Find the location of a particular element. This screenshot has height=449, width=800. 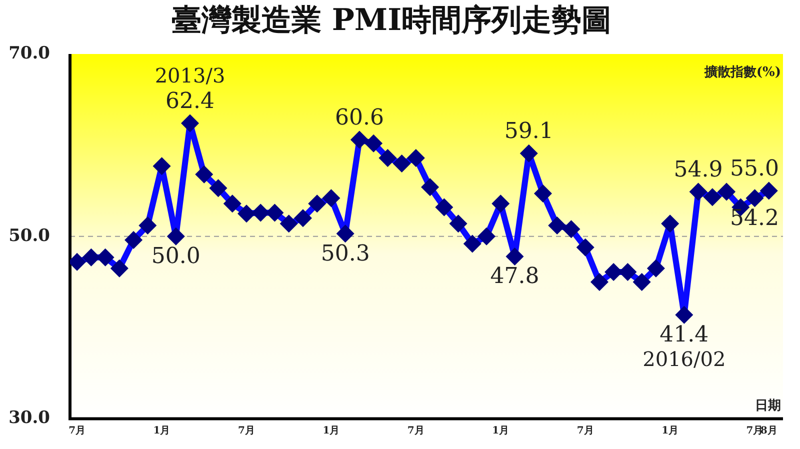

data-label: 47.8 is located at coordinates (515, 277).